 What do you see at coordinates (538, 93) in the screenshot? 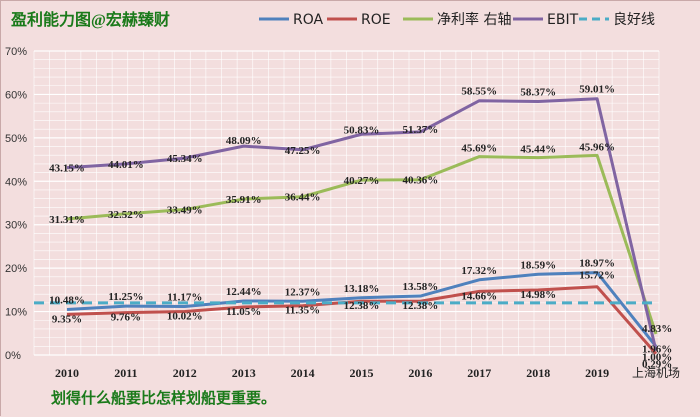
I see `data-label: 58.37%` at bounding box center [538, 93].